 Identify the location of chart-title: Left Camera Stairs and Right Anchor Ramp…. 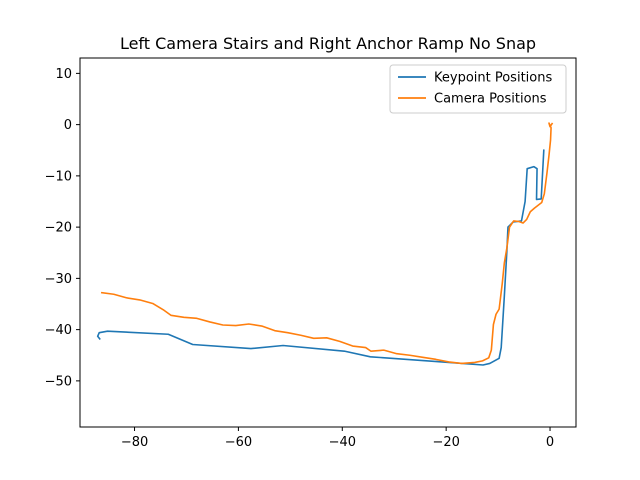
(328, 43).